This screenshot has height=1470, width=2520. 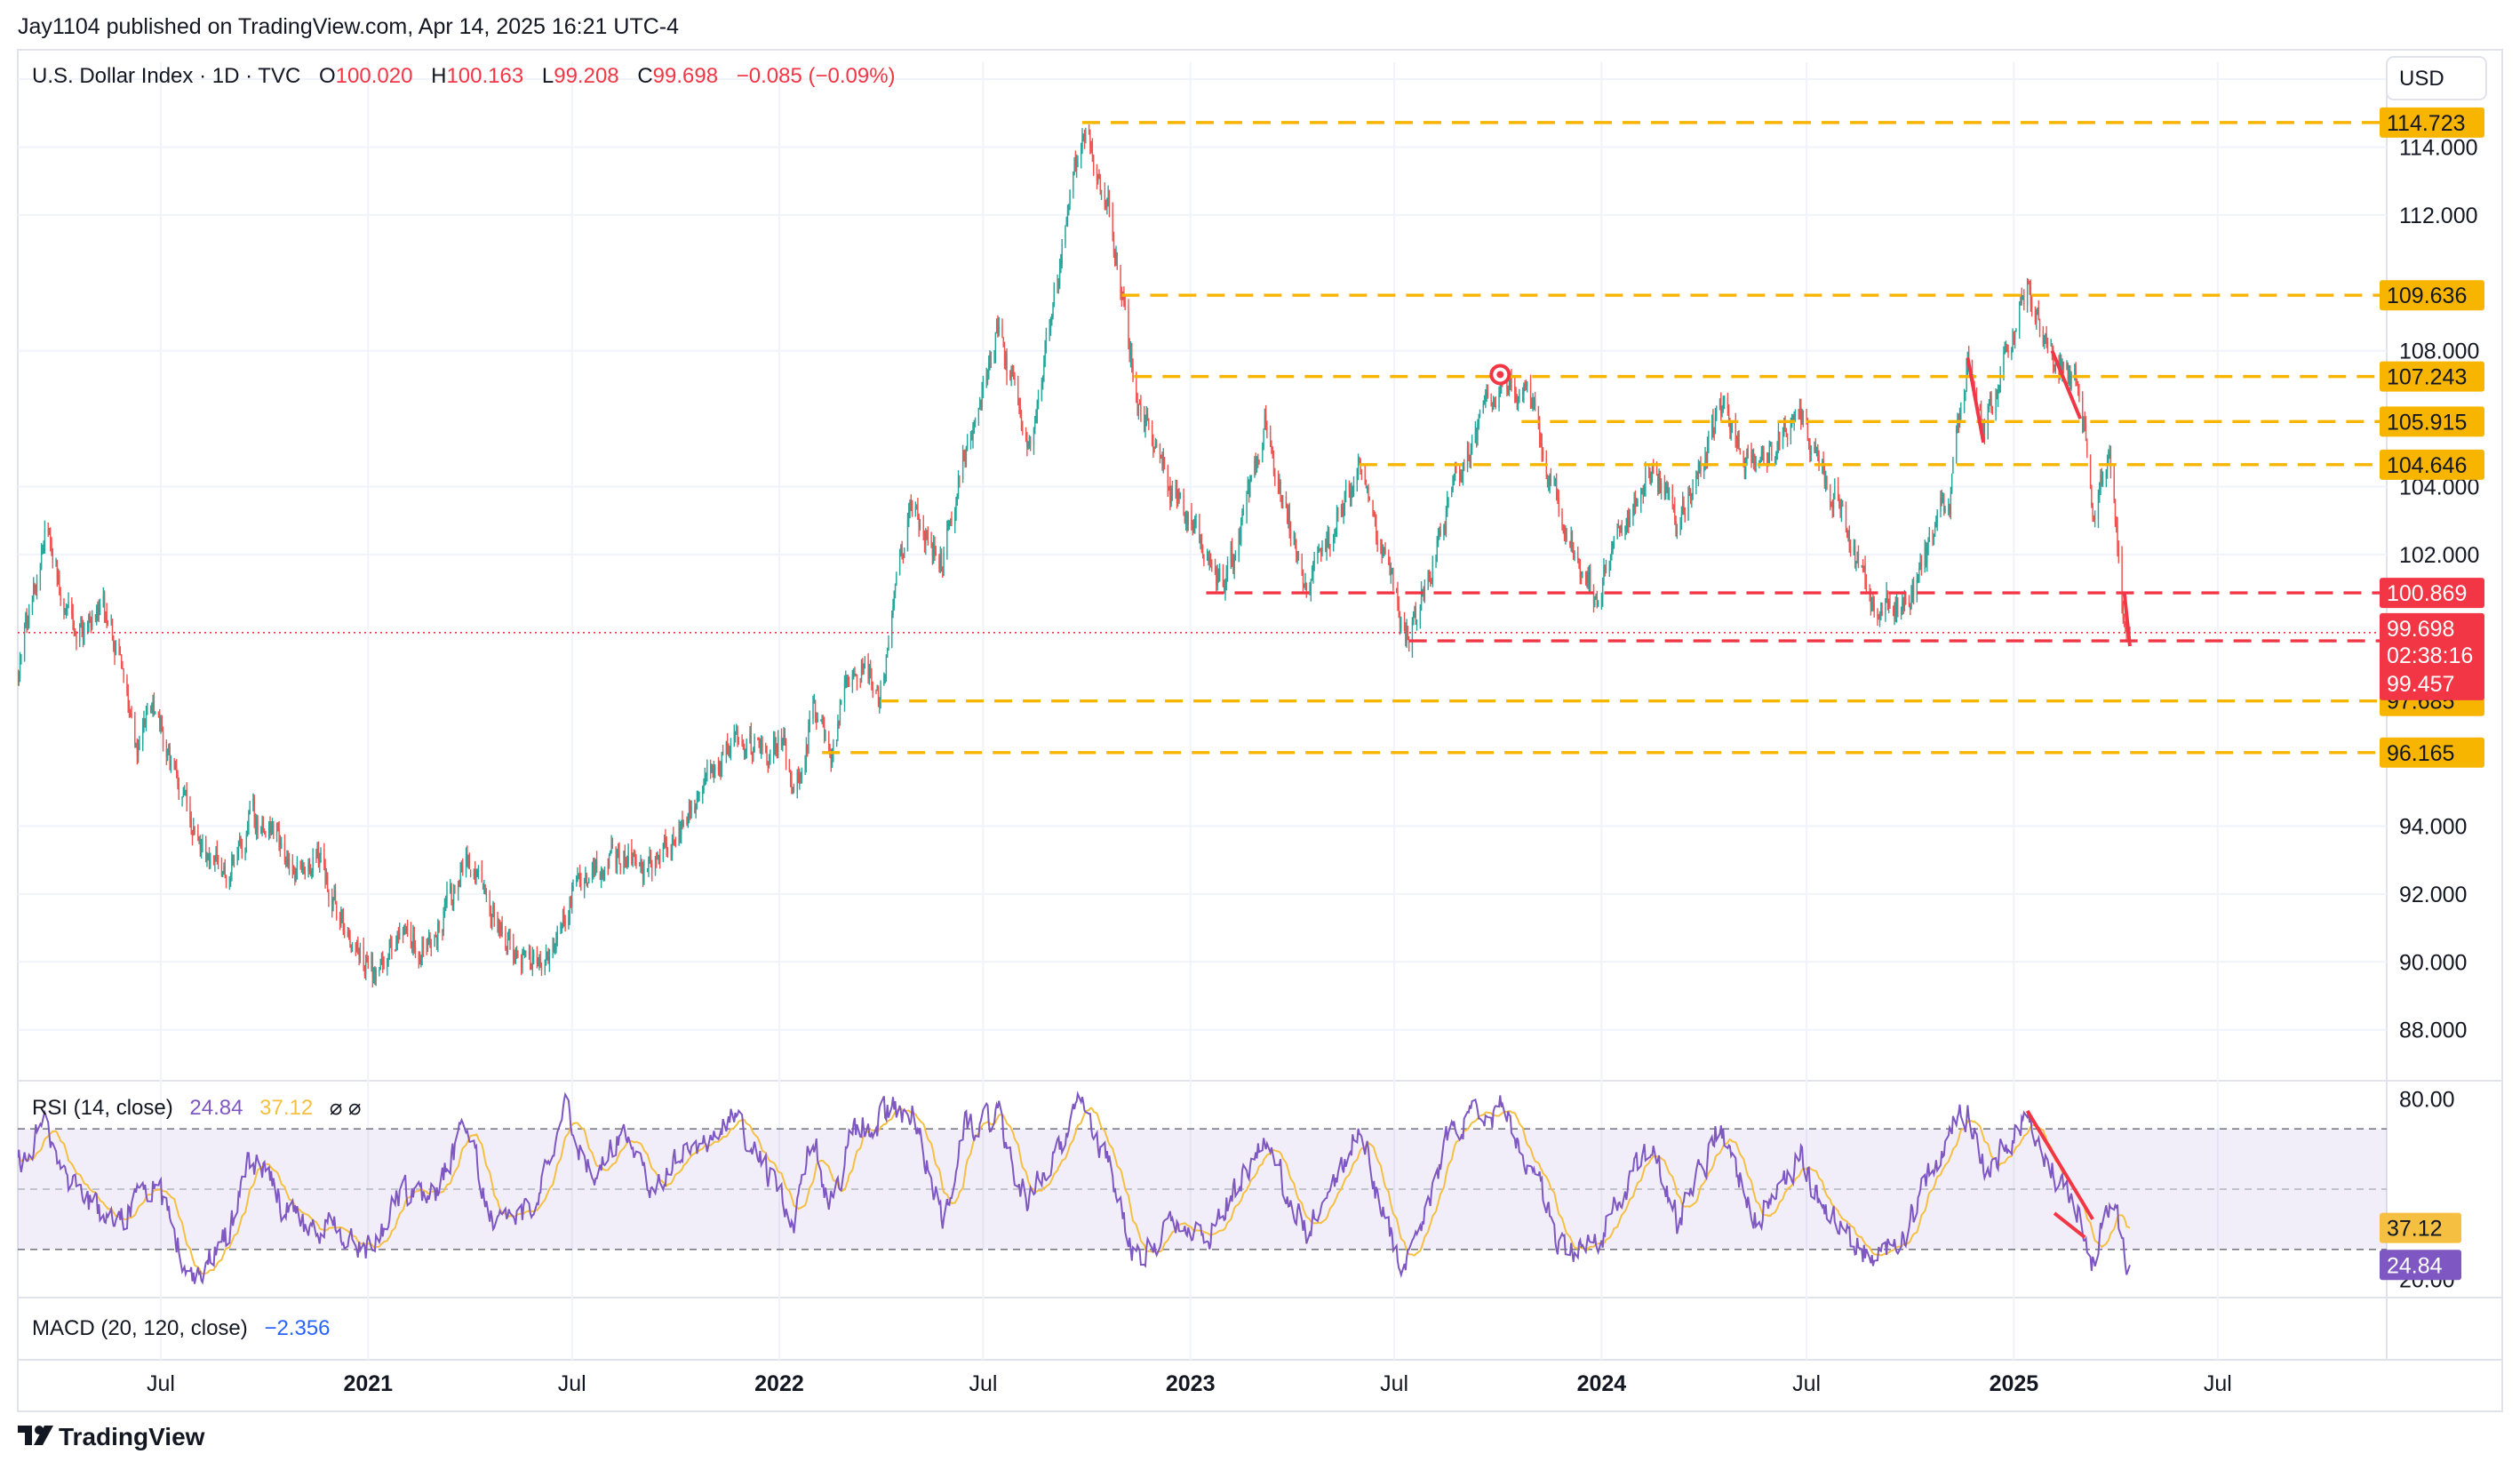 I want to click on rsi-ma-line, so click(x=1074, y=1190).